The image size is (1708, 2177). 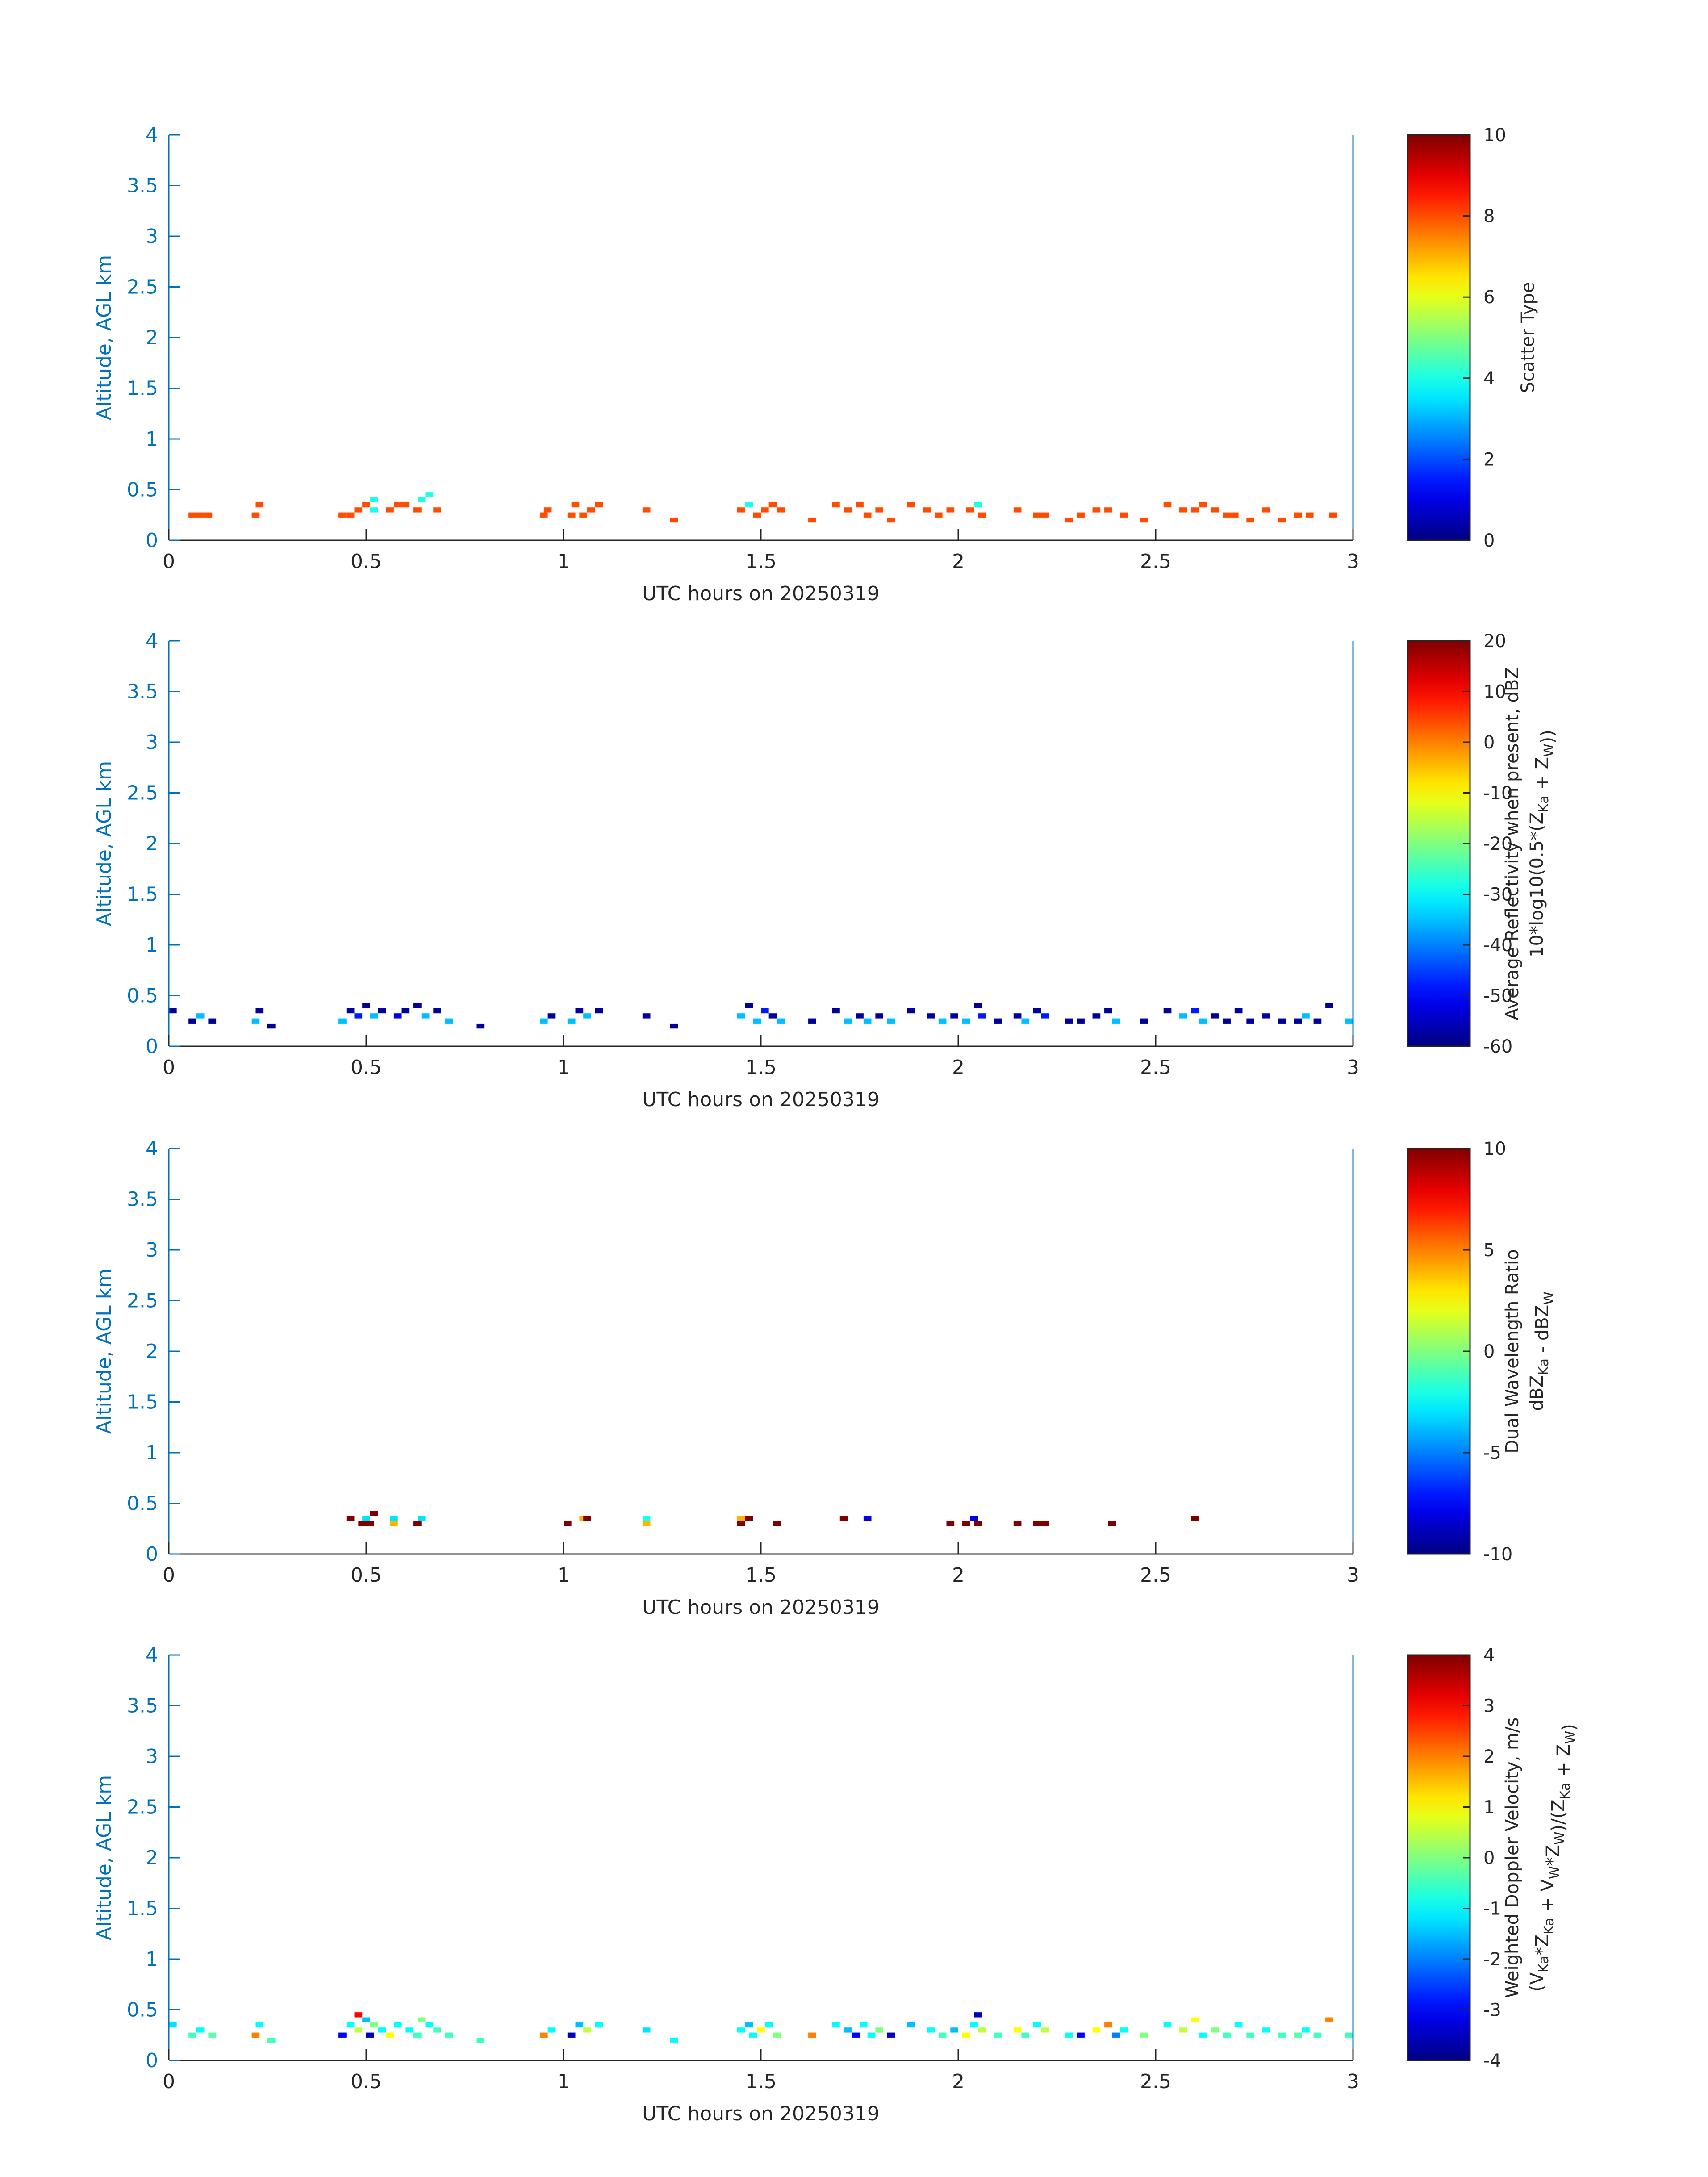 I want to click on colorbar-tick-label: 4, so click(x=1489, y=378).